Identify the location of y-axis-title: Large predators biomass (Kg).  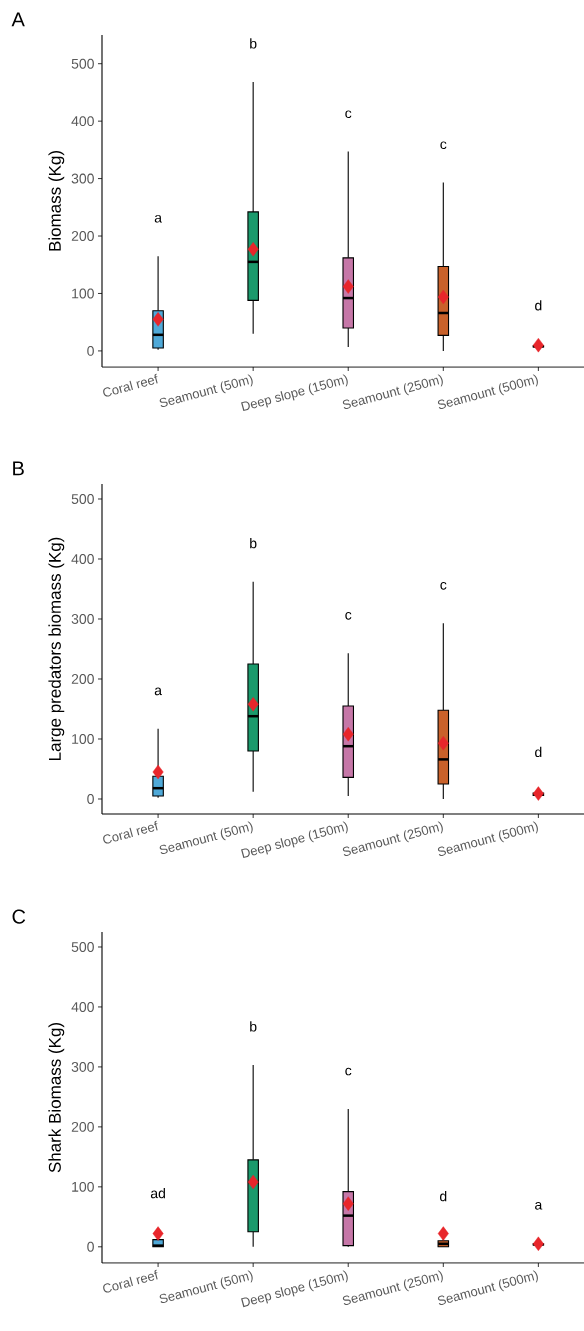
(56, 649).